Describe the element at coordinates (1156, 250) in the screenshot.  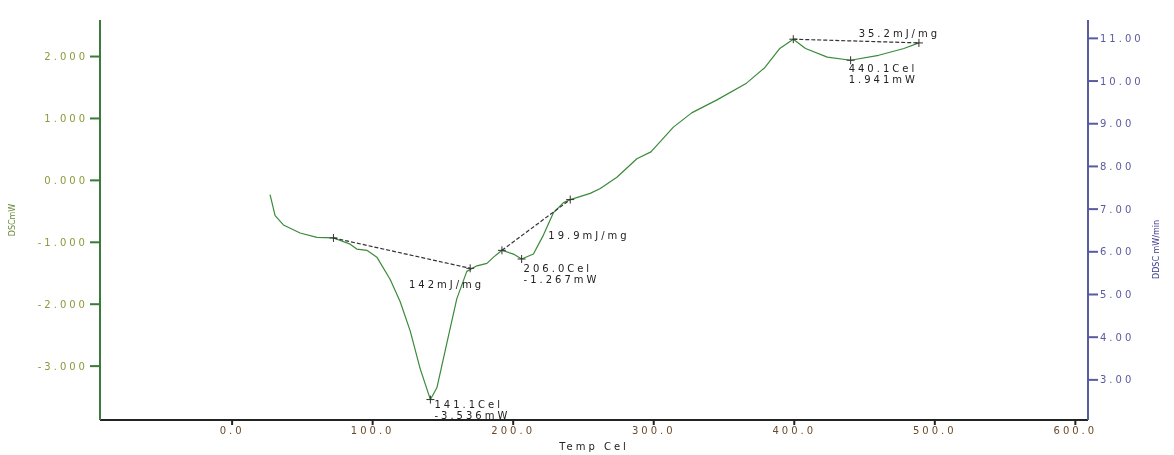
I see `y2-axis-title: DDSC mW/min` at that location.